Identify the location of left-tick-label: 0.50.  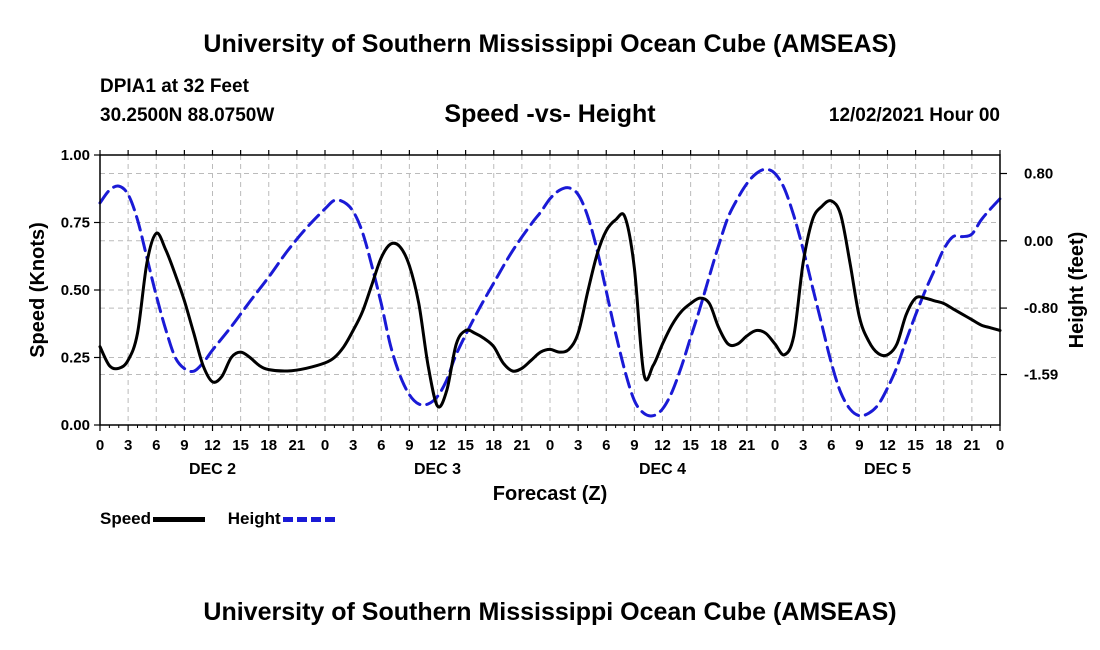
(75, 290).